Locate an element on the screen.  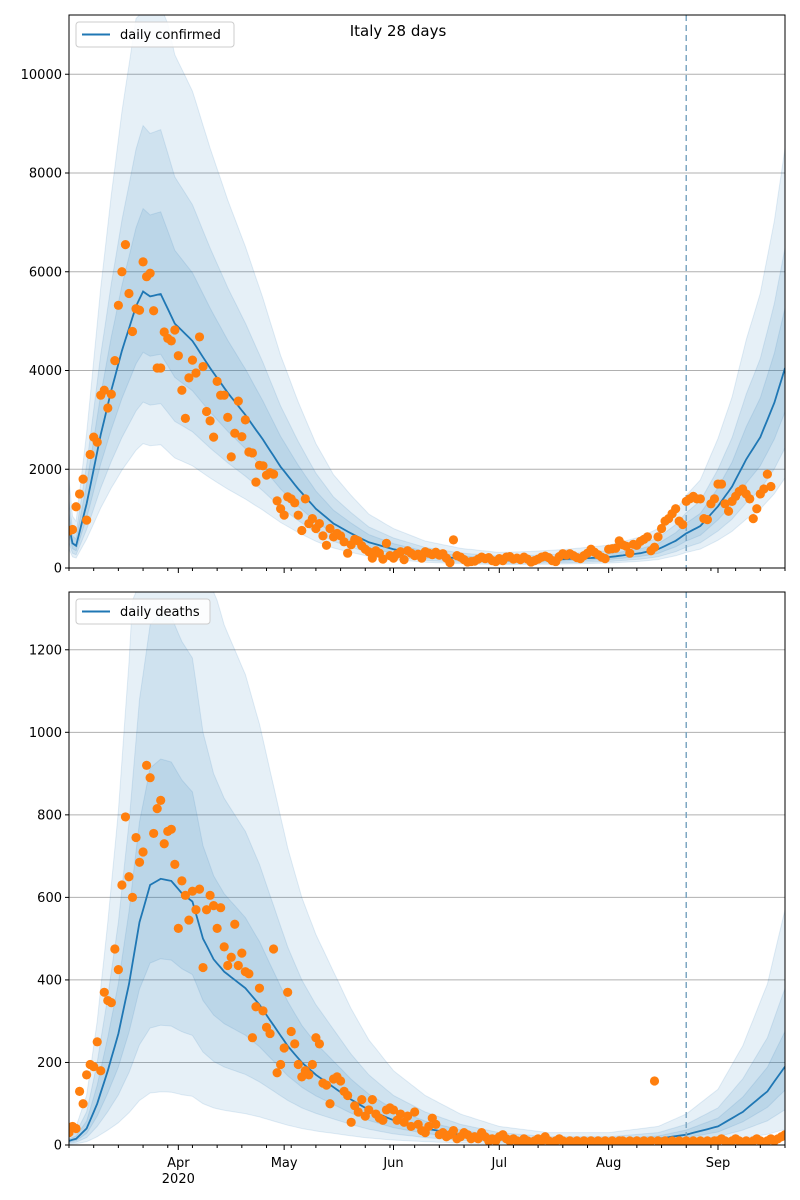
x-tick-label: Jun is located at coordinates (392, 1163).